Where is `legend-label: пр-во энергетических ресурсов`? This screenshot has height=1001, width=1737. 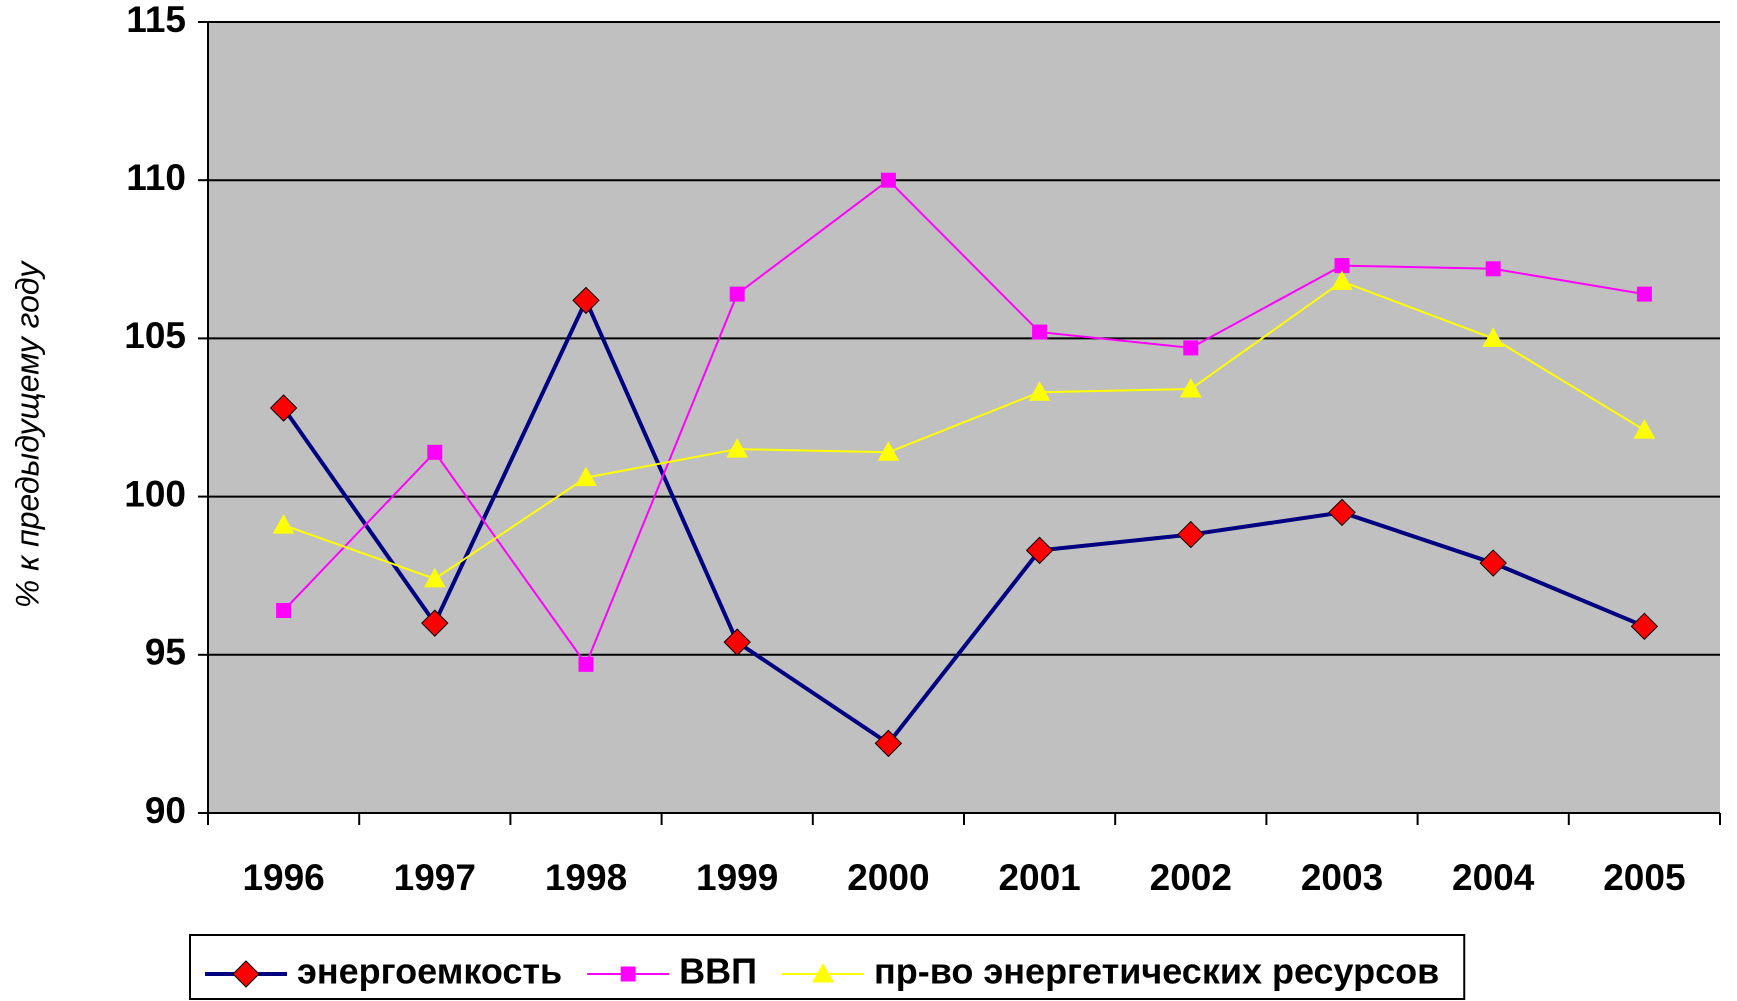 legend-label: пр-во энергетических ресурсов is located at coordinates (1156, 971).